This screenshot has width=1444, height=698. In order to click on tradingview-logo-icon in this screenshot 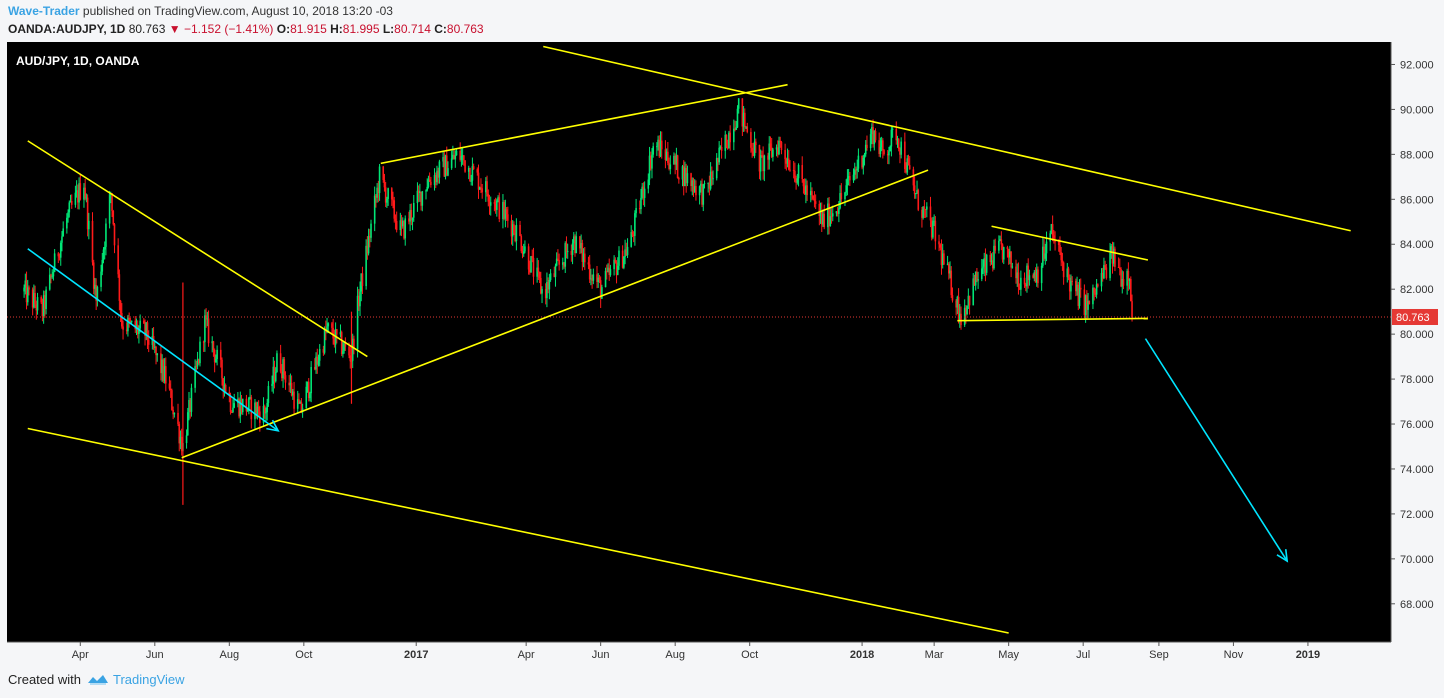, I will do `click(98, 680)`.